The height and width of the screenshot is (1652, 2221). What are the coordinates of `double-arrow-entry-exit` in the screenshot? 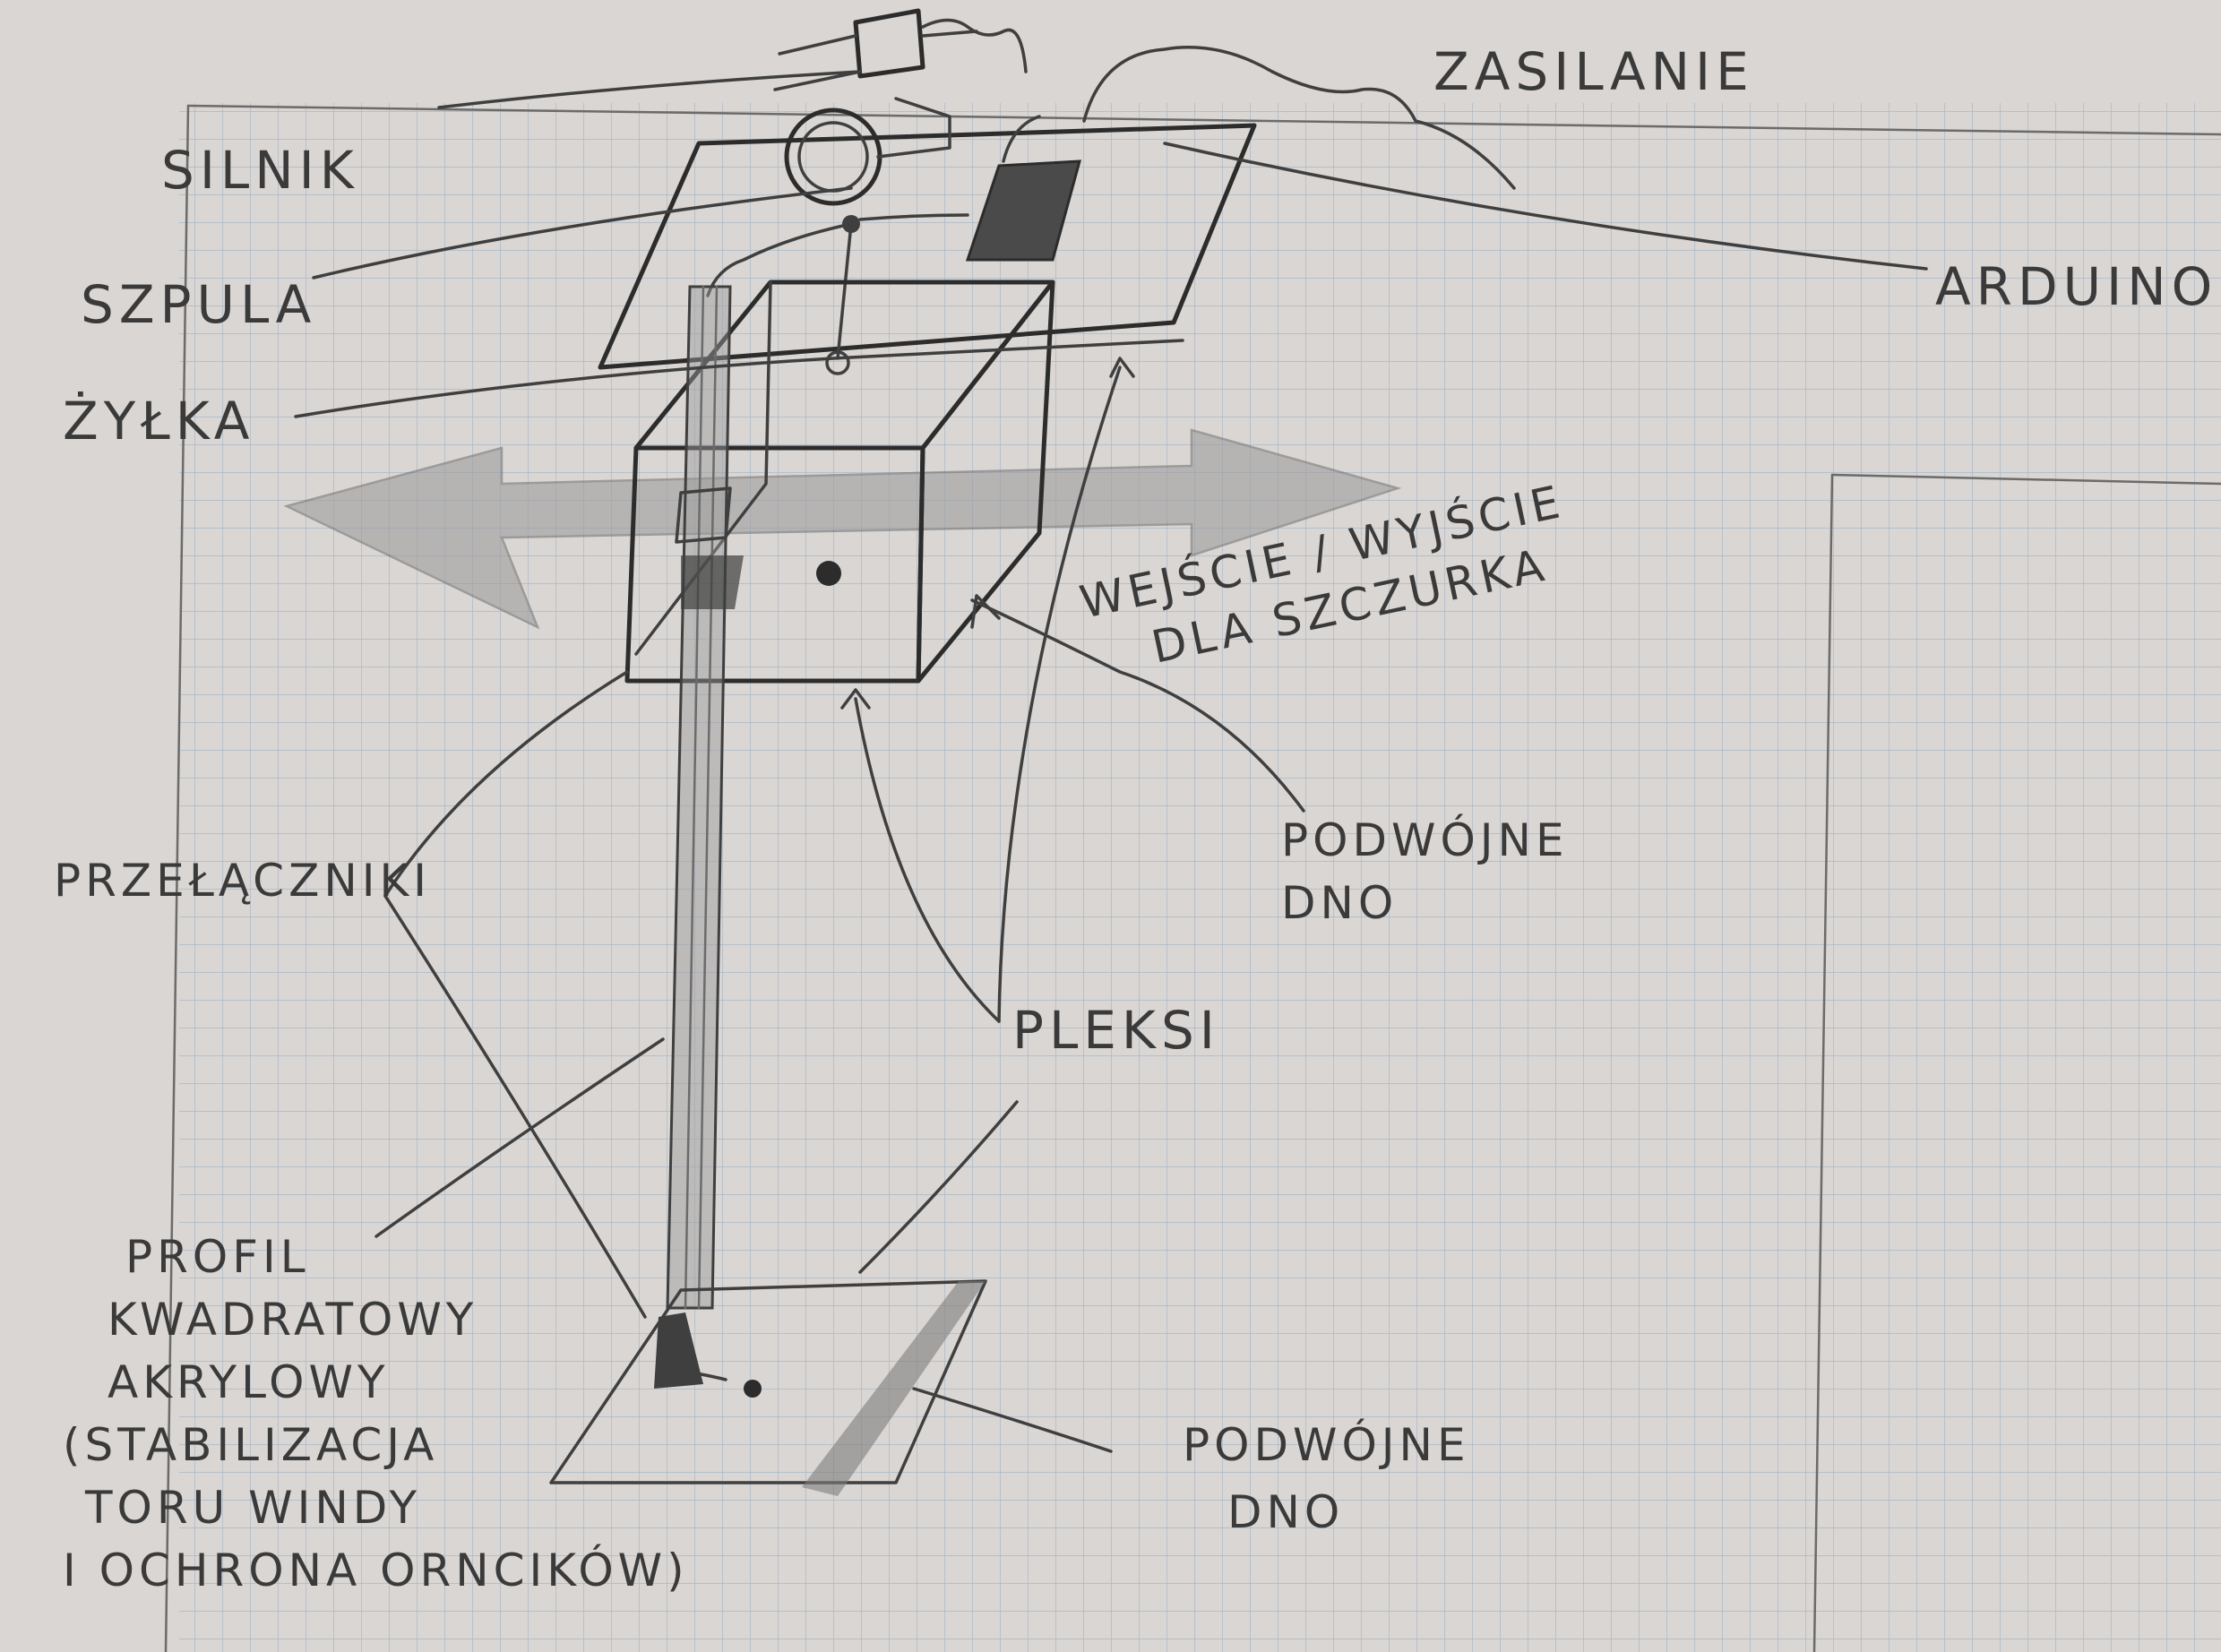 It's located at (842, 529).